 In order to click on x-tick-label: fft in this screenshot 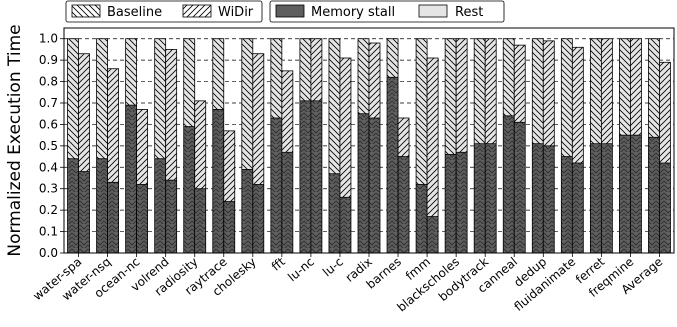, I will do `click(278, 263)`.